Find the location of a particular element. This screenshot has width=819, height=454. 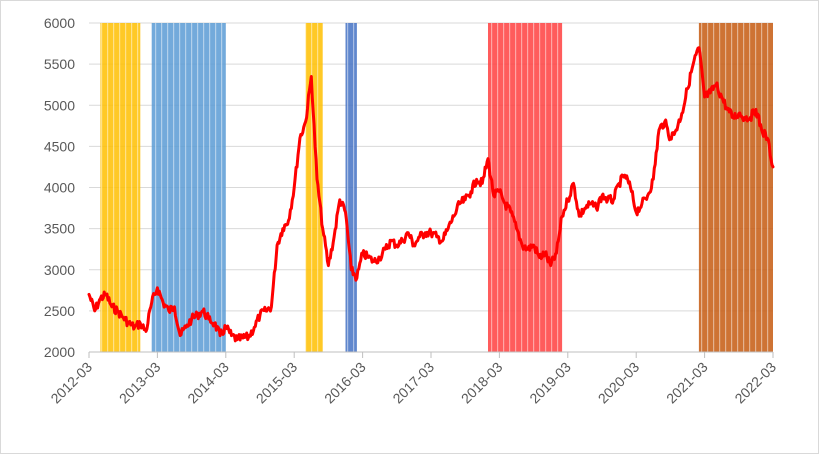

x-tick-label: 2016-03 is located at coordinates (345, 383).